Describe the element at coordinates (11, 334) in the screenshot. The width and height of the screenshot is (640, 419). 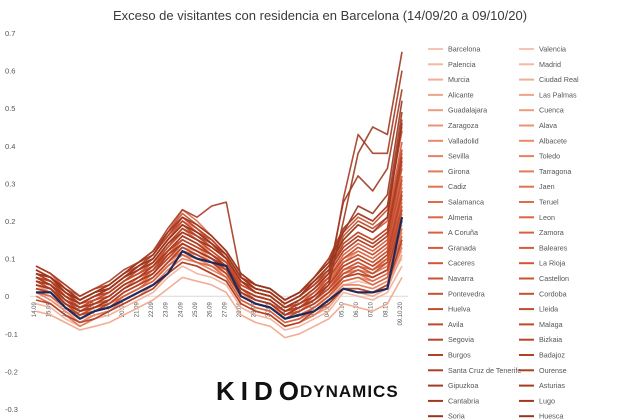
I see `y-tick-label: -0.1` at that location.